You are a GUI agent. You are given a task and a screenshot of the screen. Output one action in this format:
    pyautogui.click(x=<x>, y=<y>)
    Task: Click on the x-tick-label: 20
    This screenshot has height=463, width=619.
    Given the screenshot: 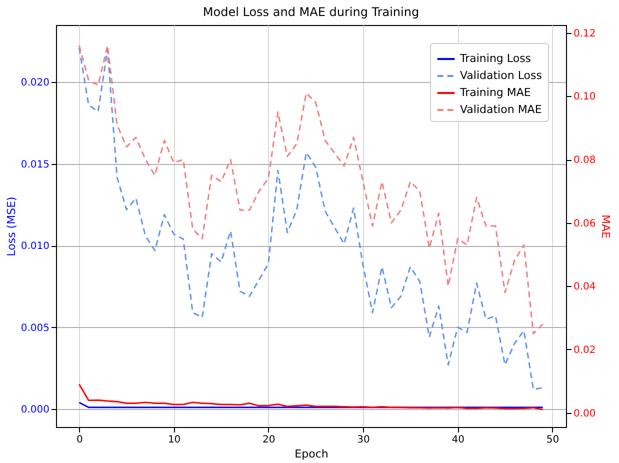 What is the action you would take?
    pyautogui.click(x=269, y=440)
    